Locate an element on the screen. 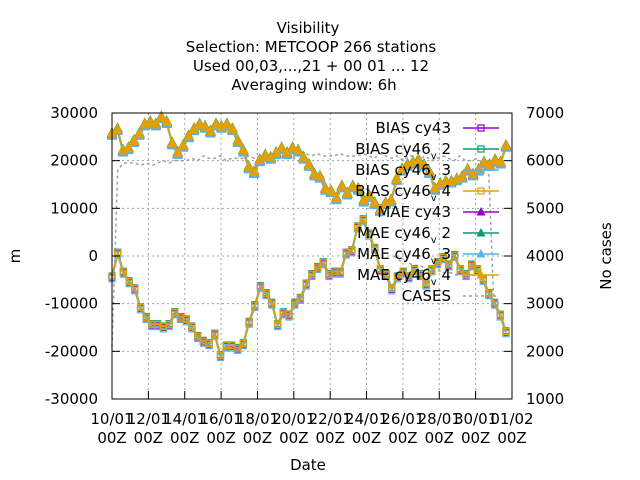 The width and height of the screenshot is (640, 480). y-tick-label: -10000 is located at coordinates (71, 304).